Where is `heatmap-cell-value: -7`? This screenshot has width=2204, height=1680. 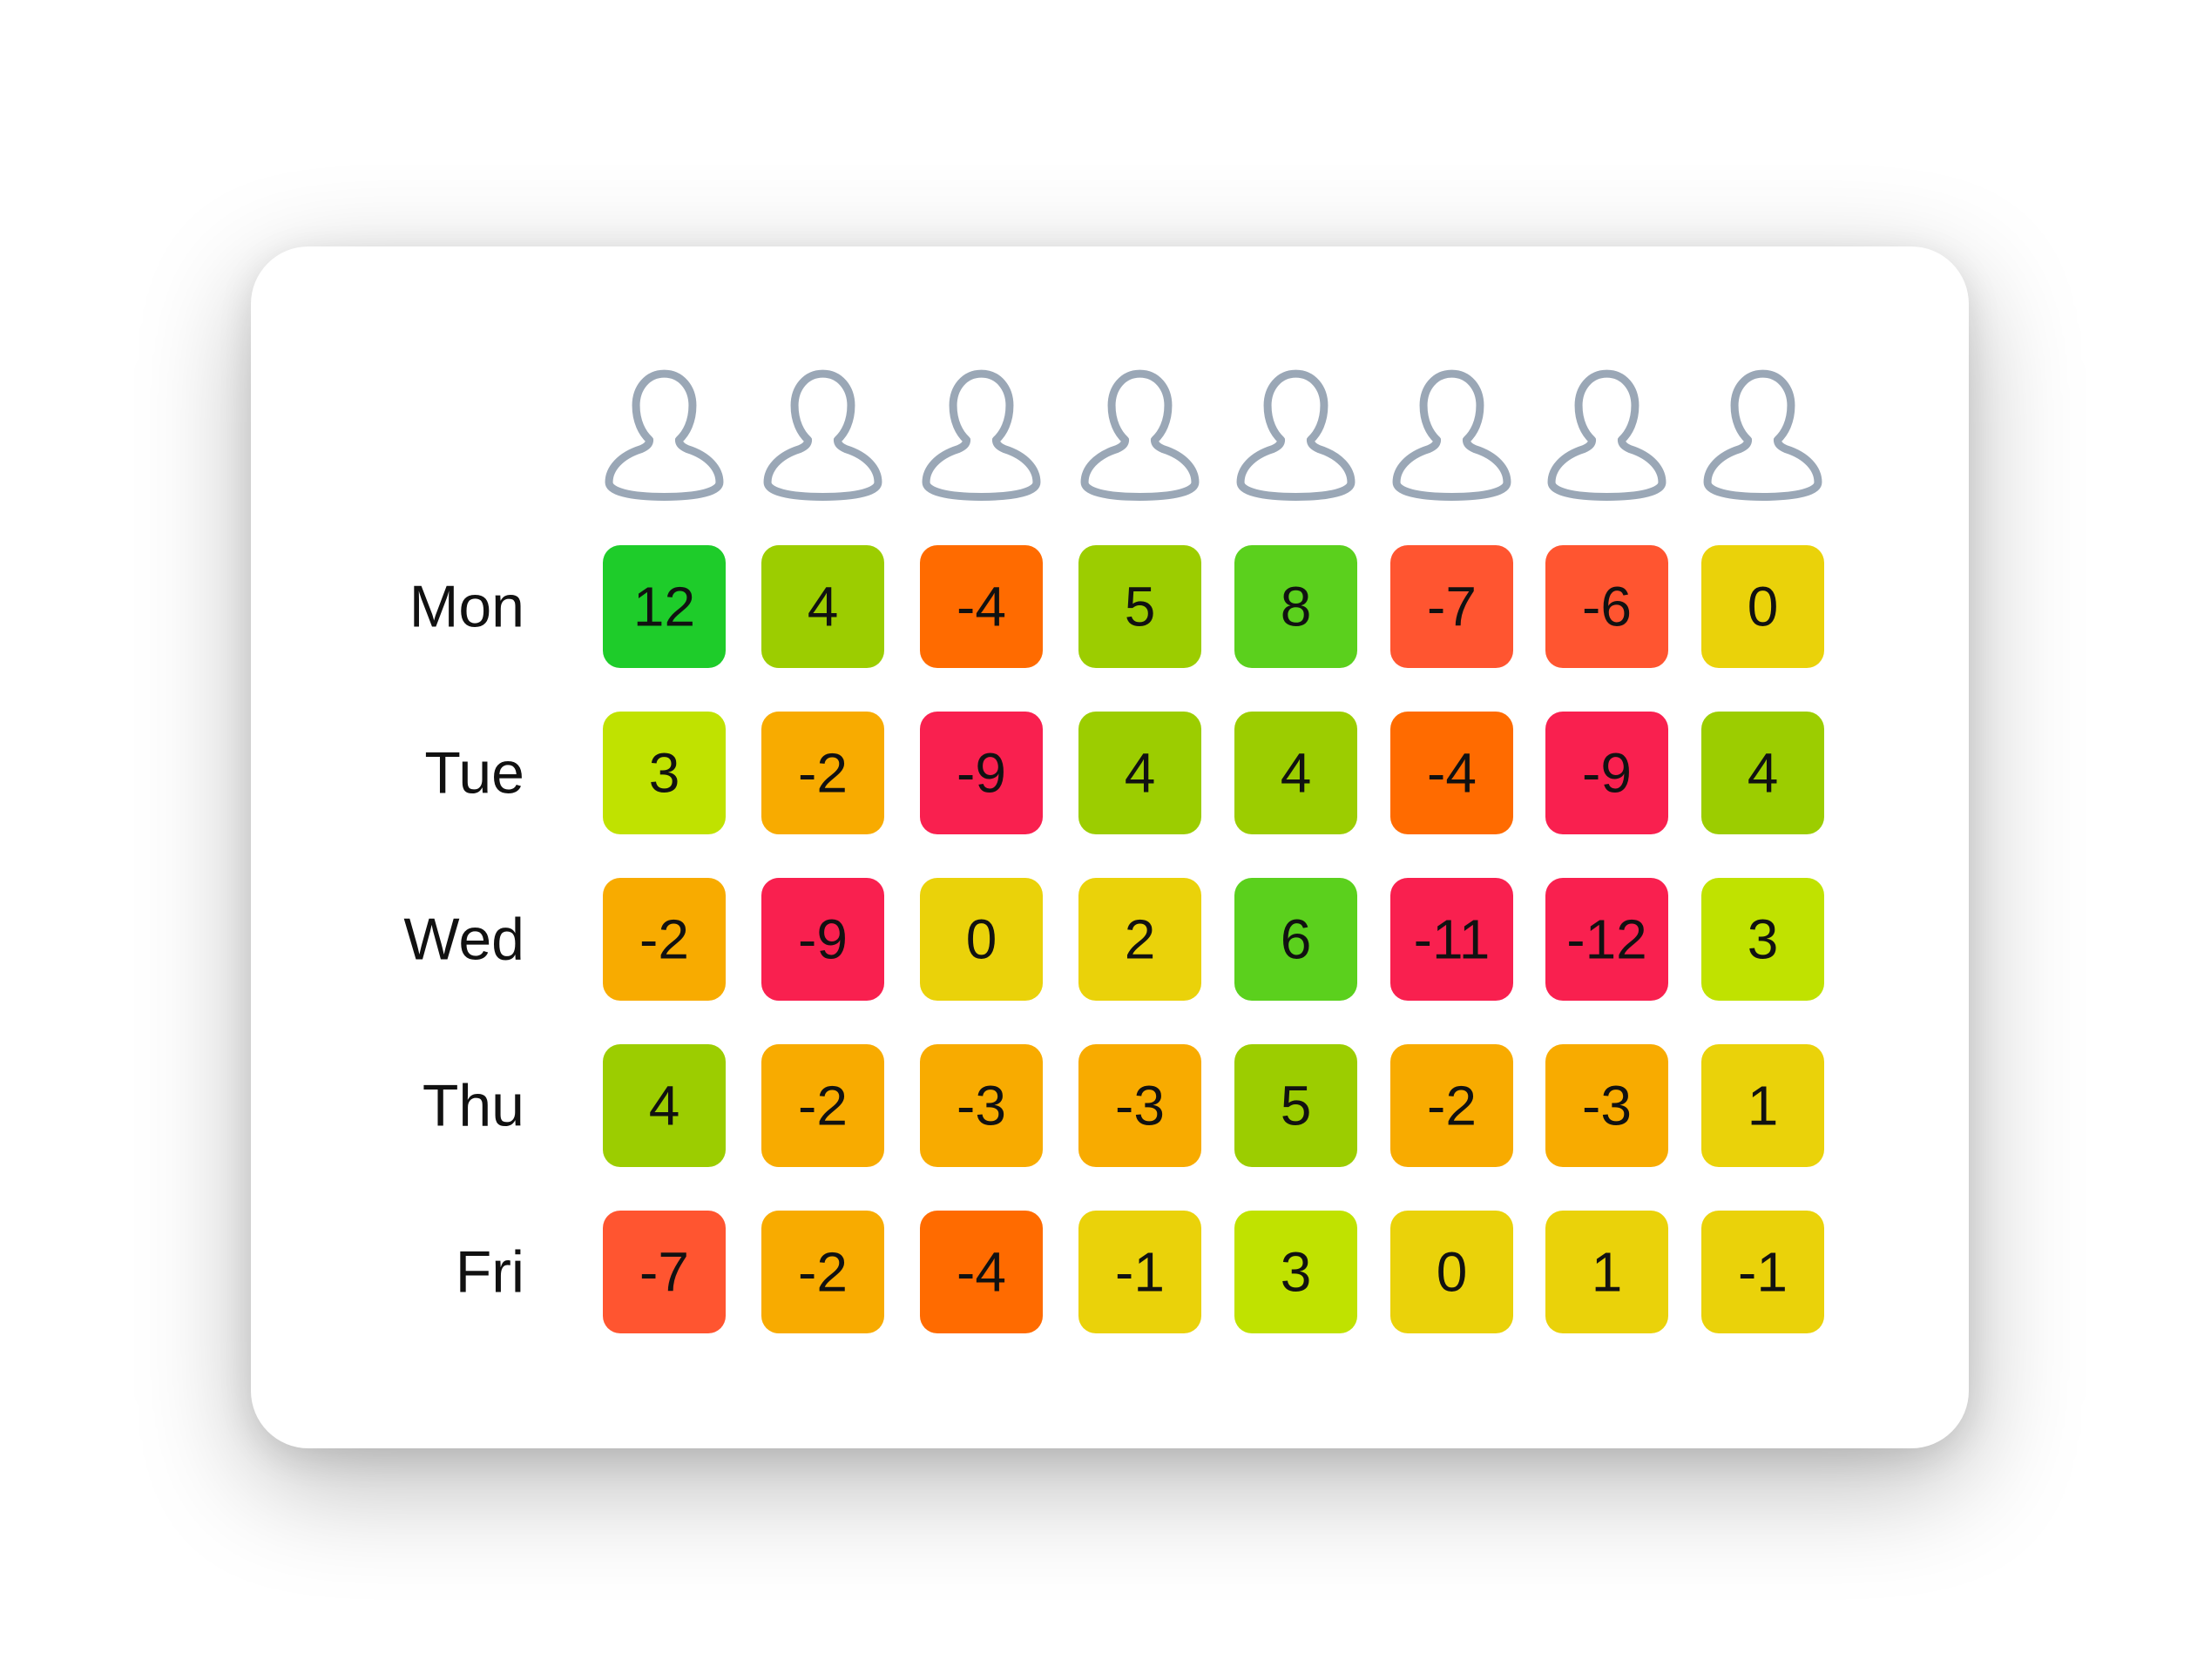 heatmap-cell-value: -7 is located at coordinates (1452, 607).